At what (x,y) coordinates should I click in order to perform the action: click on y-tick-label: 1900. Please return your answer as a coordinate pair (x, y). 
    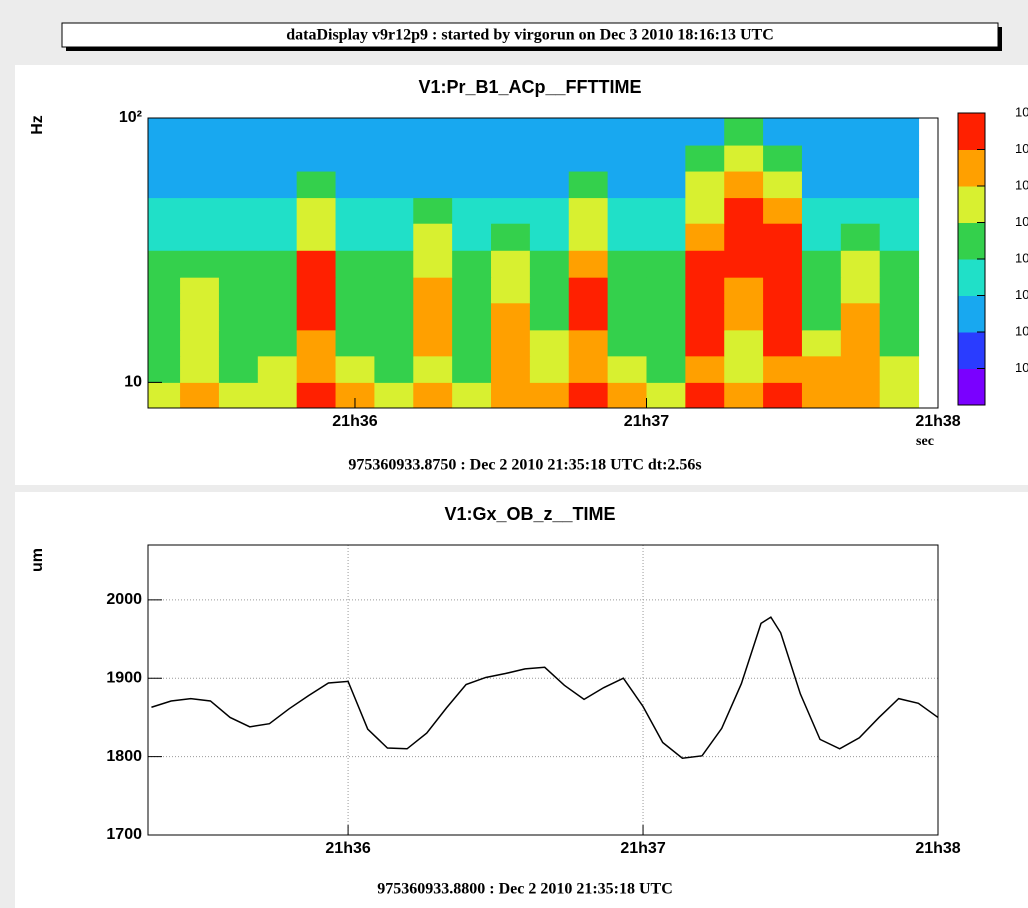
    Looking at the image, I should click on (124, 677).